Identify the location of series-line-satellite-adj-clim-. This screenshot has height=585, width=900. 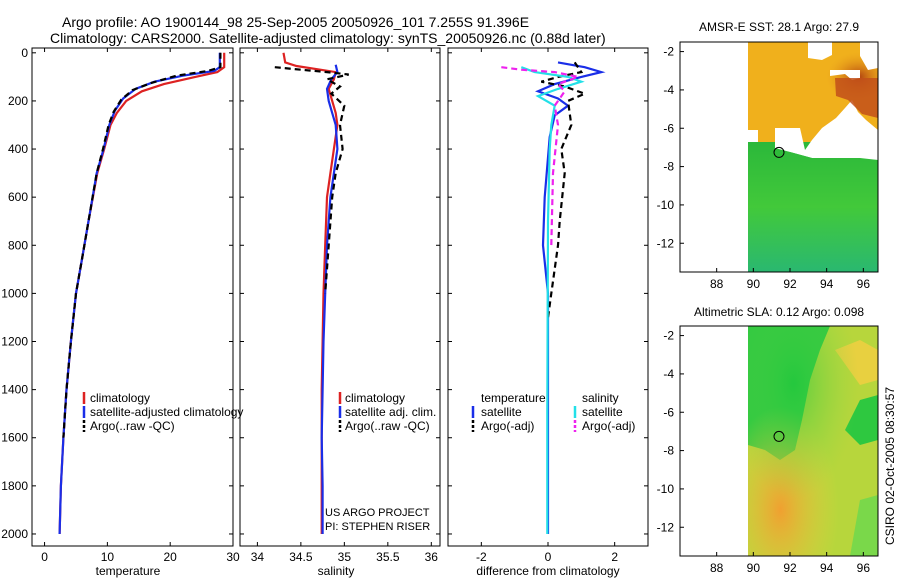
(329, 299).